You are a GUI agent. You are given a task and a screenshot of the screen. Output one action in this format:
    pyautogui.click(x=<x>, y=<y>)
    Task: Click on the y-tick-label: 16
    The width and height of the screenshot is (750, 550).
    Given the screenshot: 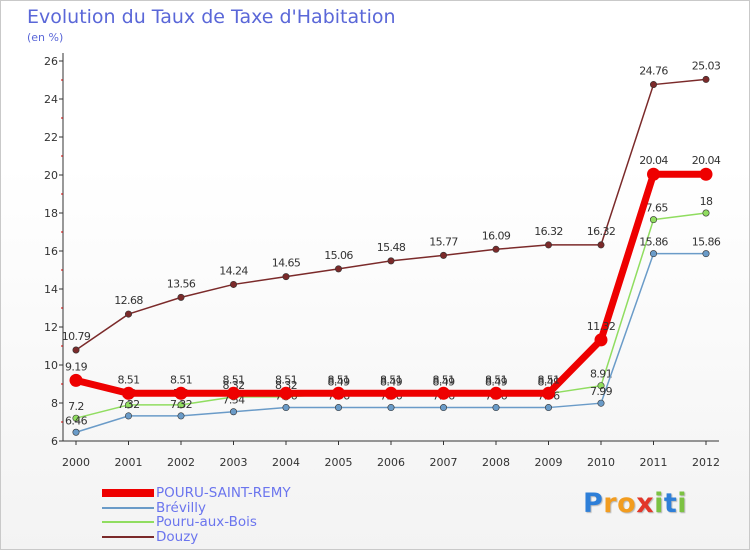 What is the action you would take?
    pyautogui.click(x=51, y=251)
    